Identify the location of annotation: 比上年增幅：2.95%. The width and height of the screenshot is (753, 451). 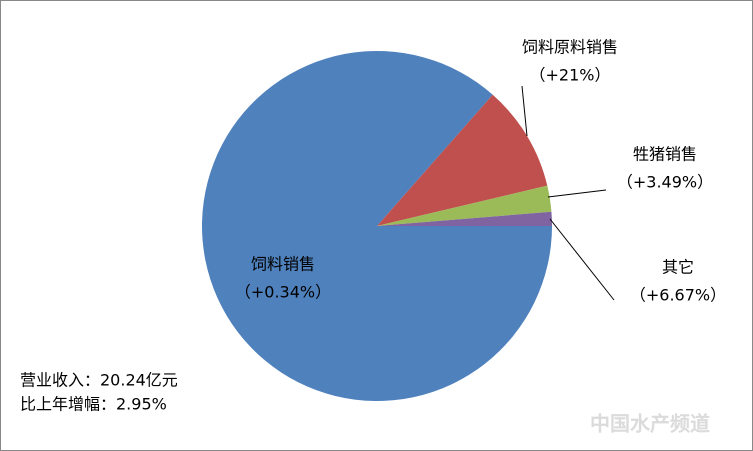
(93, 404).